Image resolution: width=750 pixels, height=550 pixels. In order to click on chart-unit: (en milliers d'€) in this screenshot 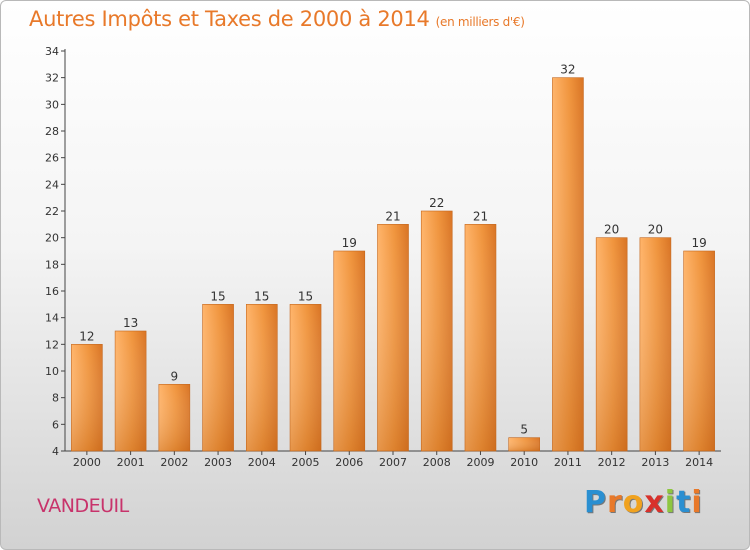, I will do `click(480, 22)`.